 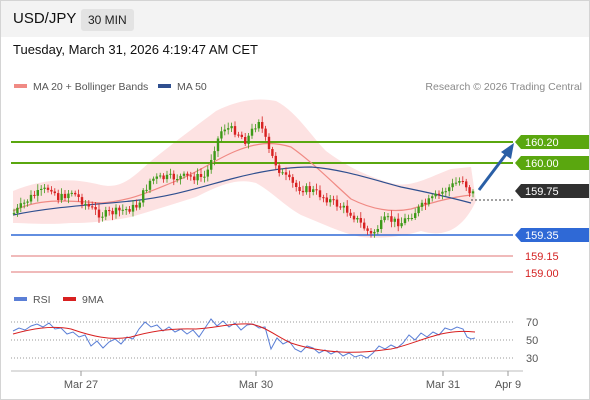 I want to click on level-label-160-00: 160.00, so click(x=542, y=164).